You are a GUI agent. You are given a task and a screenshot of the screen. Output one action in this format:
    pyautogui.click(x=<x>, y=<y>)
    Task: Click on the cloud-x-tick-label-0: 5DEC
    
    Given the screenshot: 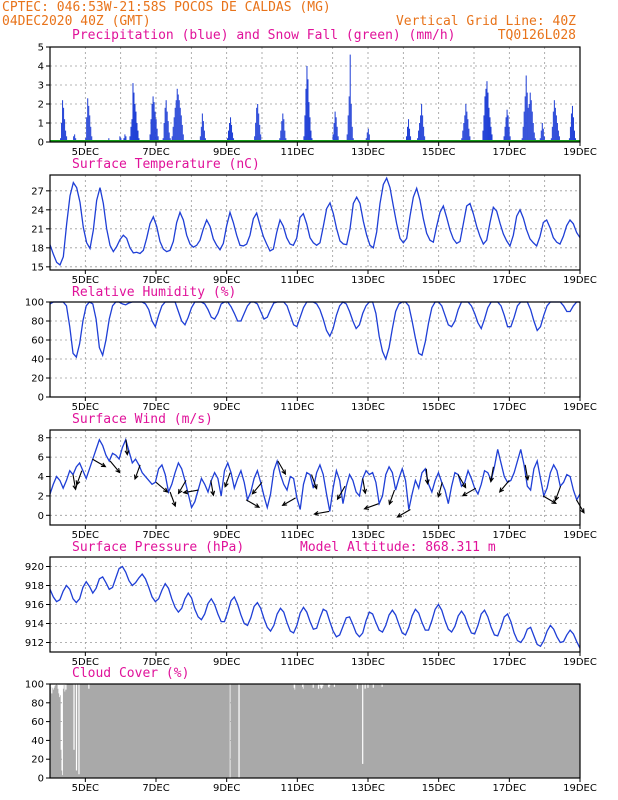 What is the action you would take?
    pyautogui.click(x=85, y=788)
    